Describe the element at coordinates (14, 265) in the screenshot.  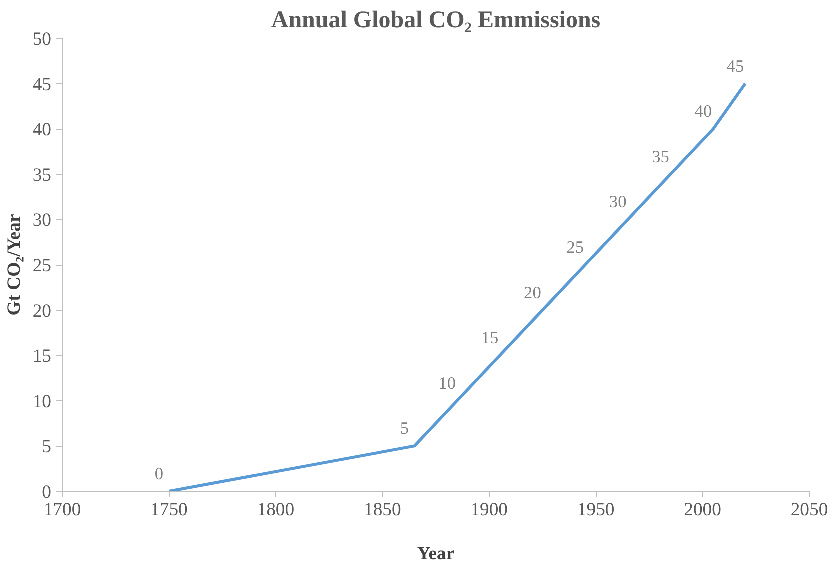
I see `y-axis-title: Gt CO₂/Year` at that location.